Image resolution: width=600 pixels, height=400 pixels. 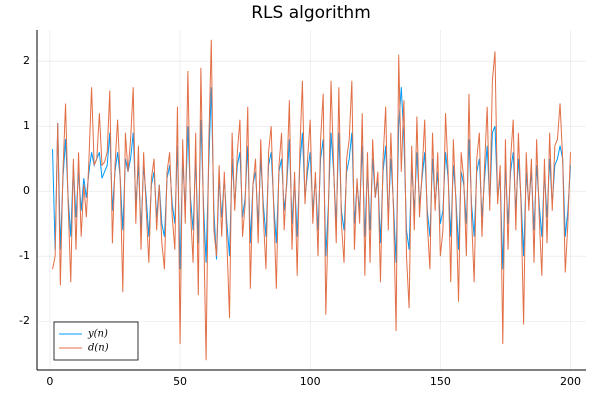 I want to click on chart-title: RLS algorithm, so click(x=311, y=13).